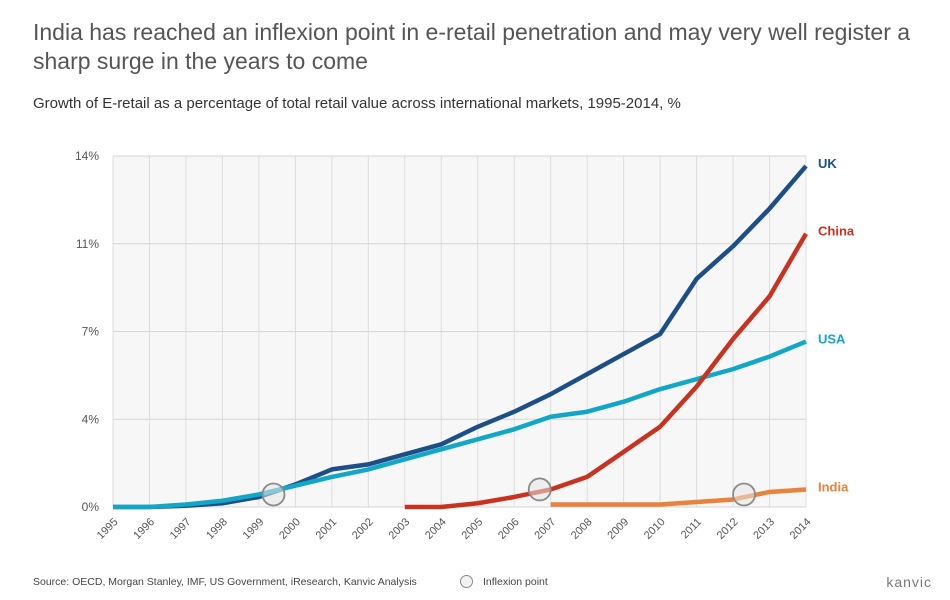 The height and width of the screenshot is (600, 950). What do you see at coordinates (618, 529) in the screenshot?
I see `x-tick-label: 2009` at bounding box center [618, 529].